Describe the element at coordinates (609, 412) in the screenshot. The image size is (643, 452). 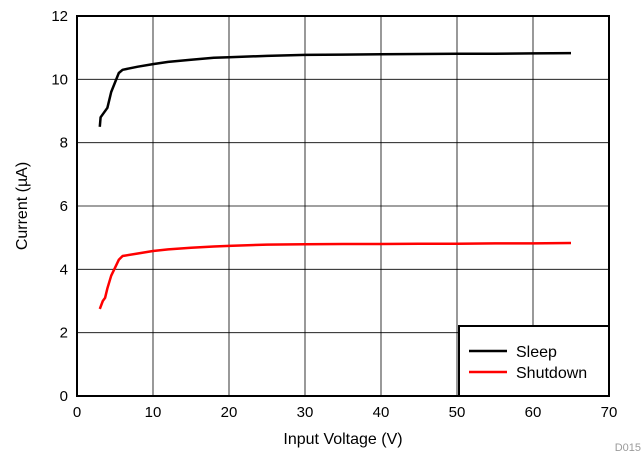
I see `x-tick-label: 70` at that location.